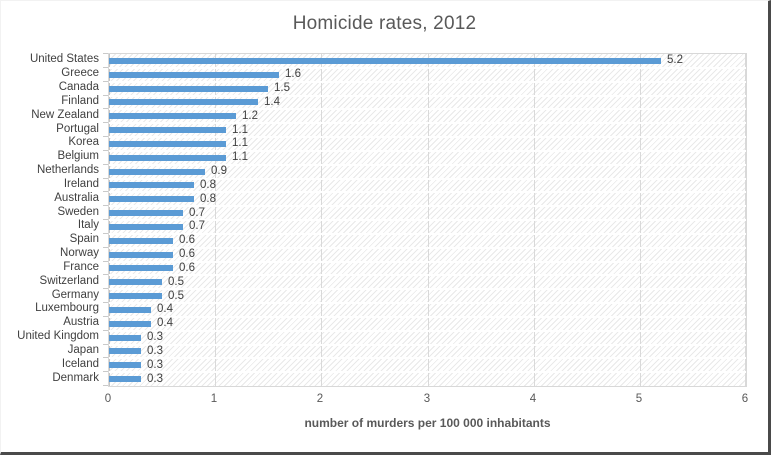 This screenshot has height=455, width=771. What do you see at coordinates (250, 116) in the screenshot?
I see `data-label: 1.2` at bounding box center [250, 116].